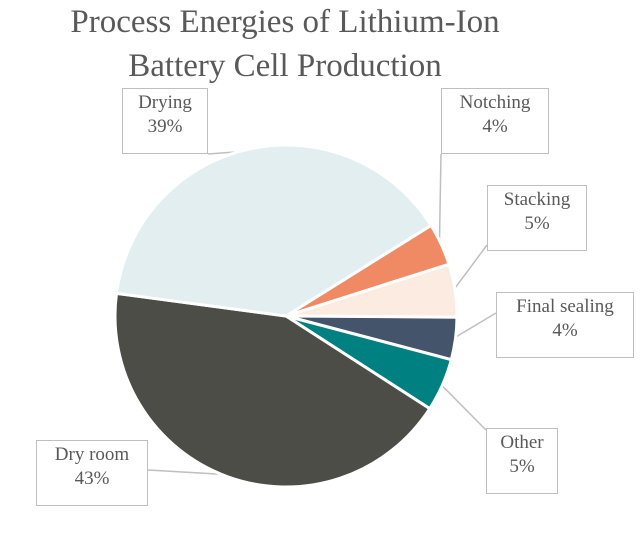  I want to click on label-notching: Notching 4%, so click(495, 121).